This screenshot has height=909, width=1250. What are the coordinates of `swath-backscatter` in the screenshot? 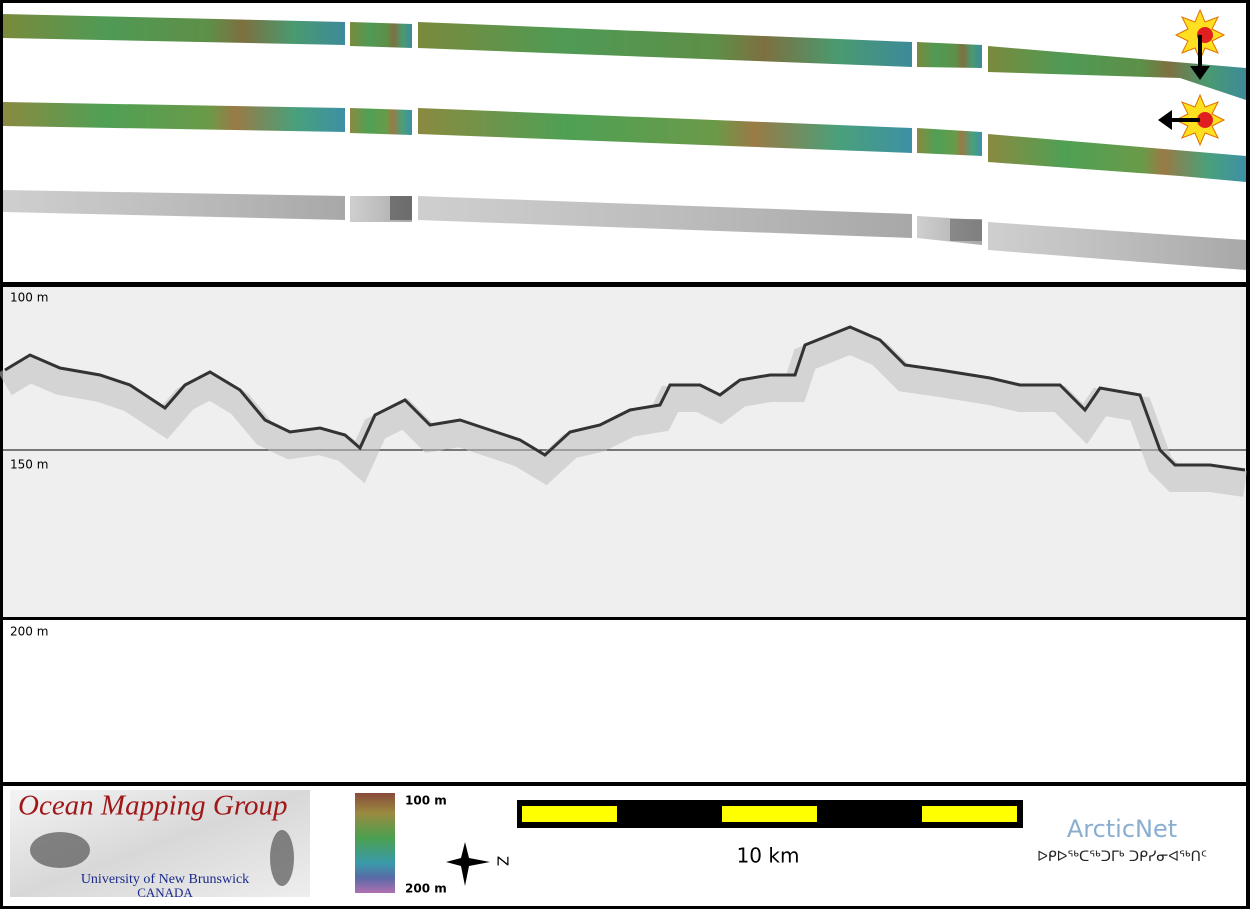 It's located at (624, 230).